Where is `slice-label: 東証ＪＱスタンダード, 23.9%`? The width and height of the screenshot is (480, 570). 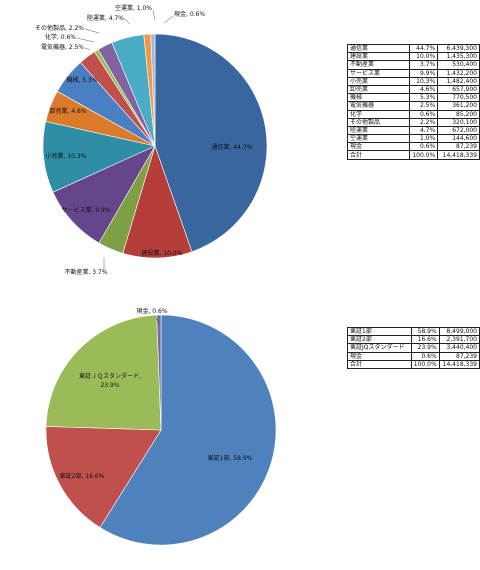
slice-label: 東証ＪＱスタンダード, 23.9% is located at coordinates (110, 380).